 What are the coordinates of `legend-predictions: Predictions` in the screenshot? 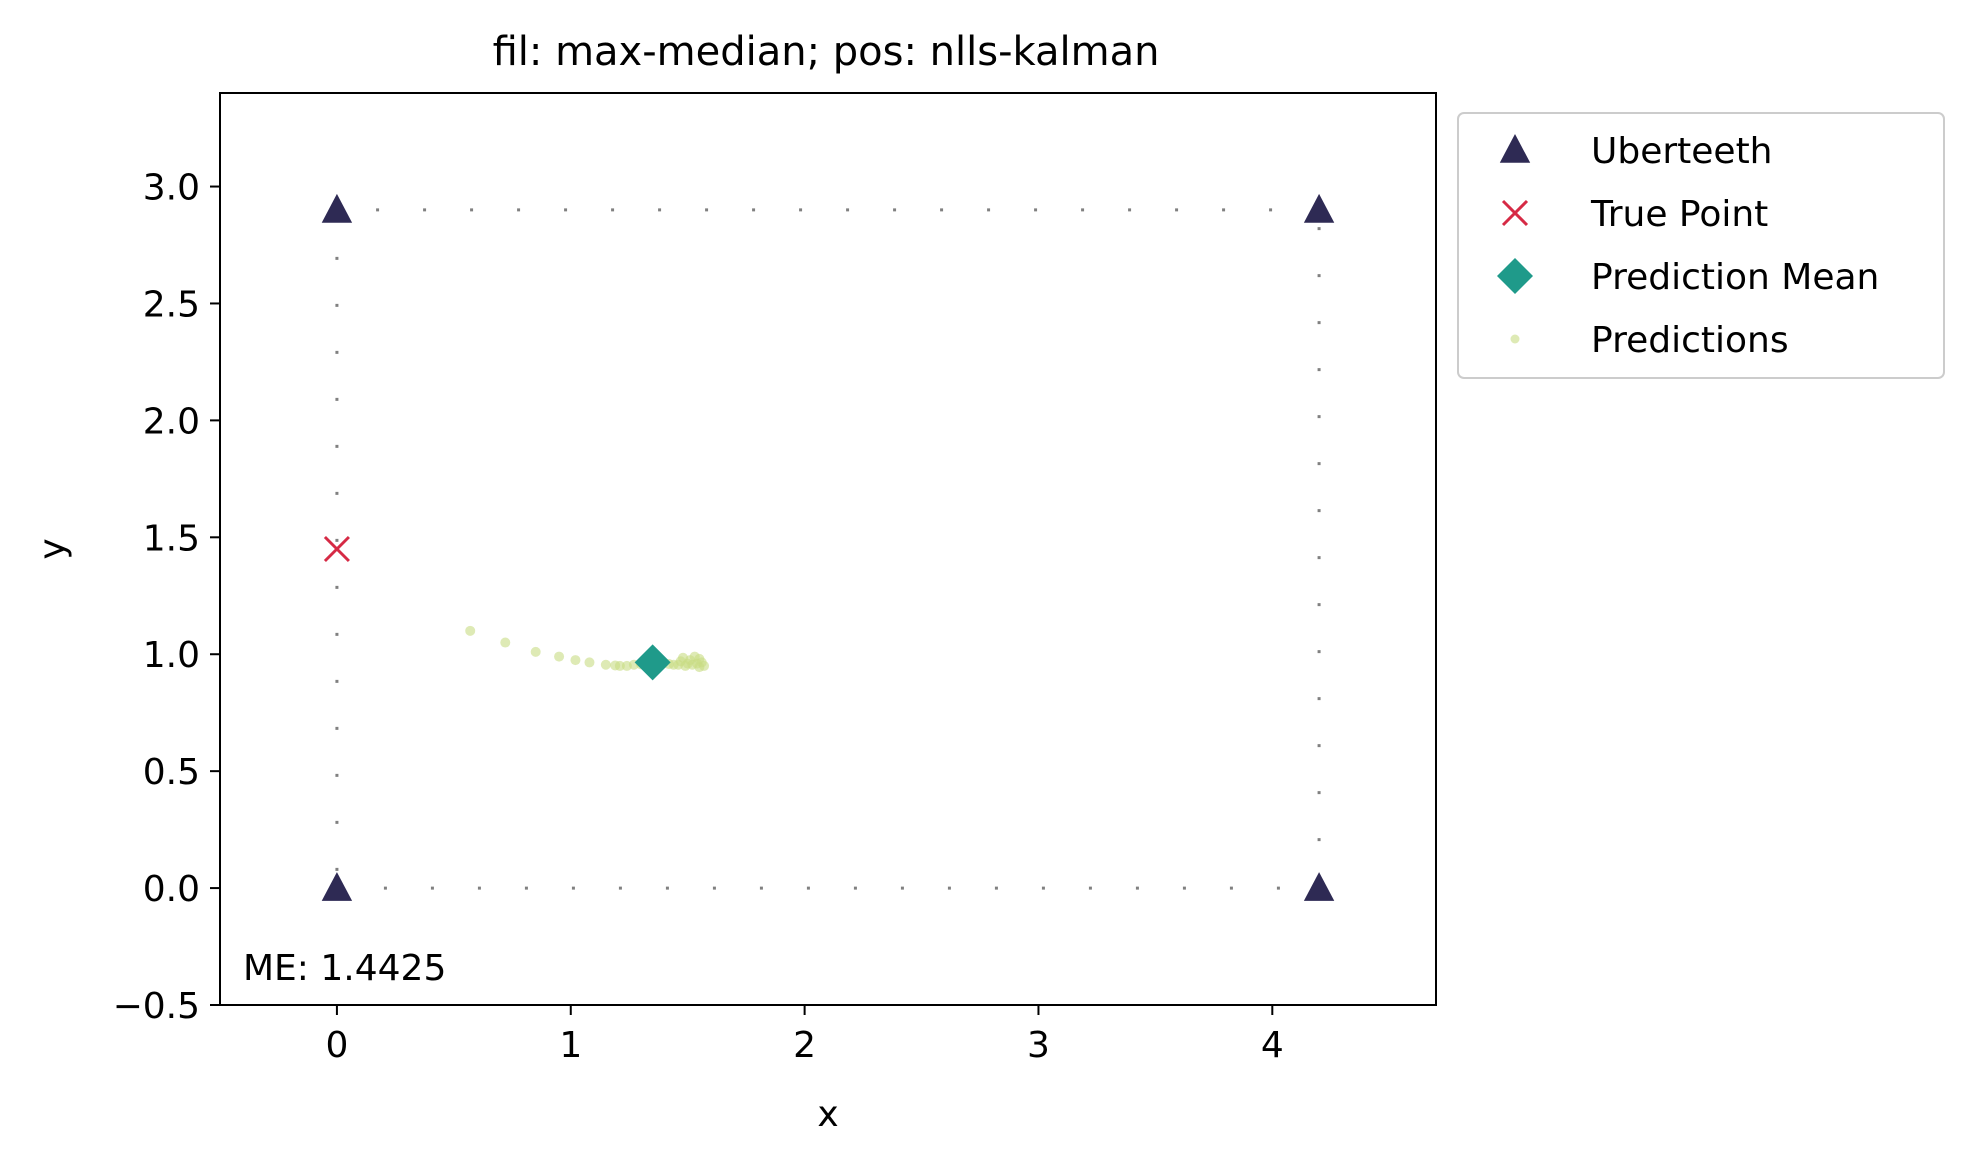 It's located at (1649, 340).